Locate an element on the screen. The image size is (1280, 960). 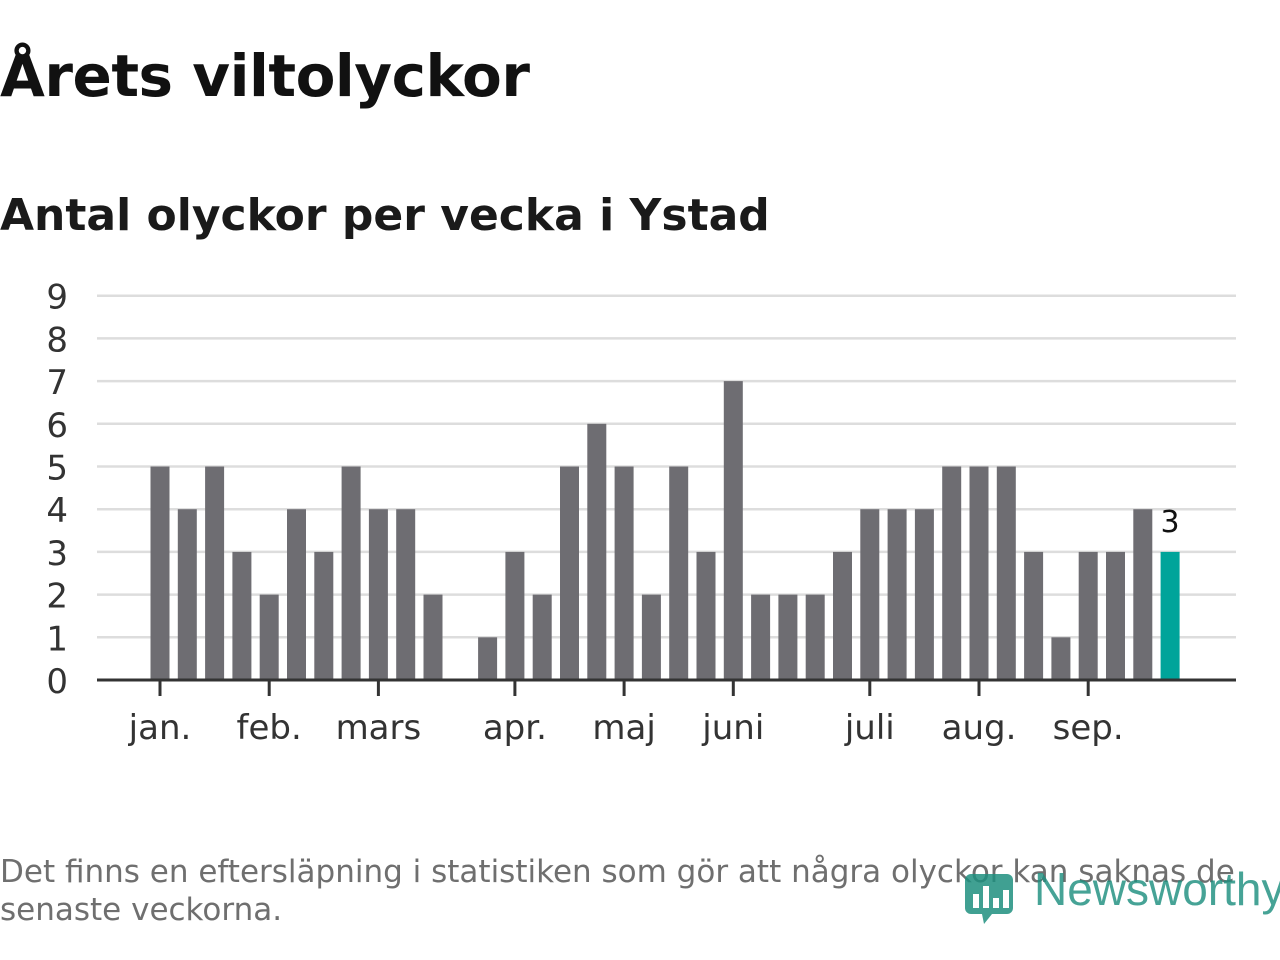
chart-title: Årets viltolyckor is located at coordinates (265, 76).